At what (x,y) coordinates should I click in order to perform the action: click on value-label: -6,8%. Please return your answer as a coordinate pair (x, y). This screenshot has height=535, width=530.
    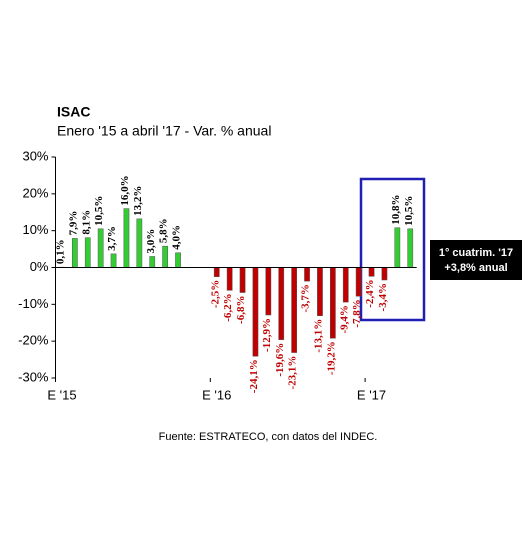
    Looking at the image, I should click on (241, 310).